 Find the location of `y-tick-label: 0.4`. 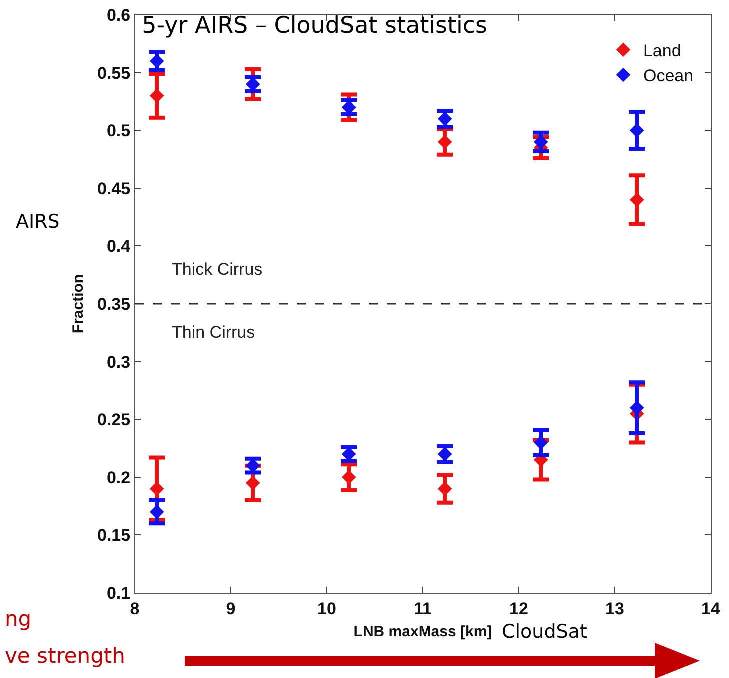

y-tick-label: 0.4 is located at coordinates (119, 246).